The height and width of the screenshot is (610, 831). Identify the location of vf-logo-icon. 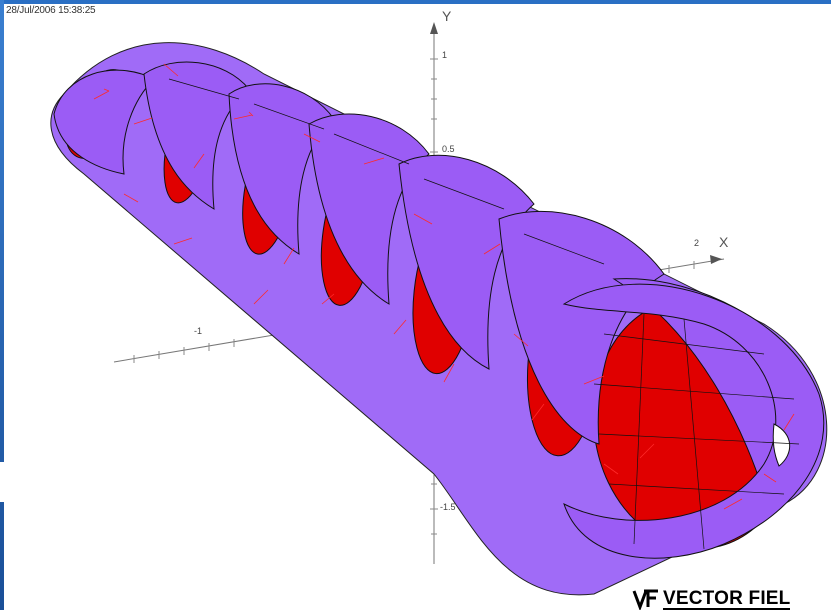
(645, 599).